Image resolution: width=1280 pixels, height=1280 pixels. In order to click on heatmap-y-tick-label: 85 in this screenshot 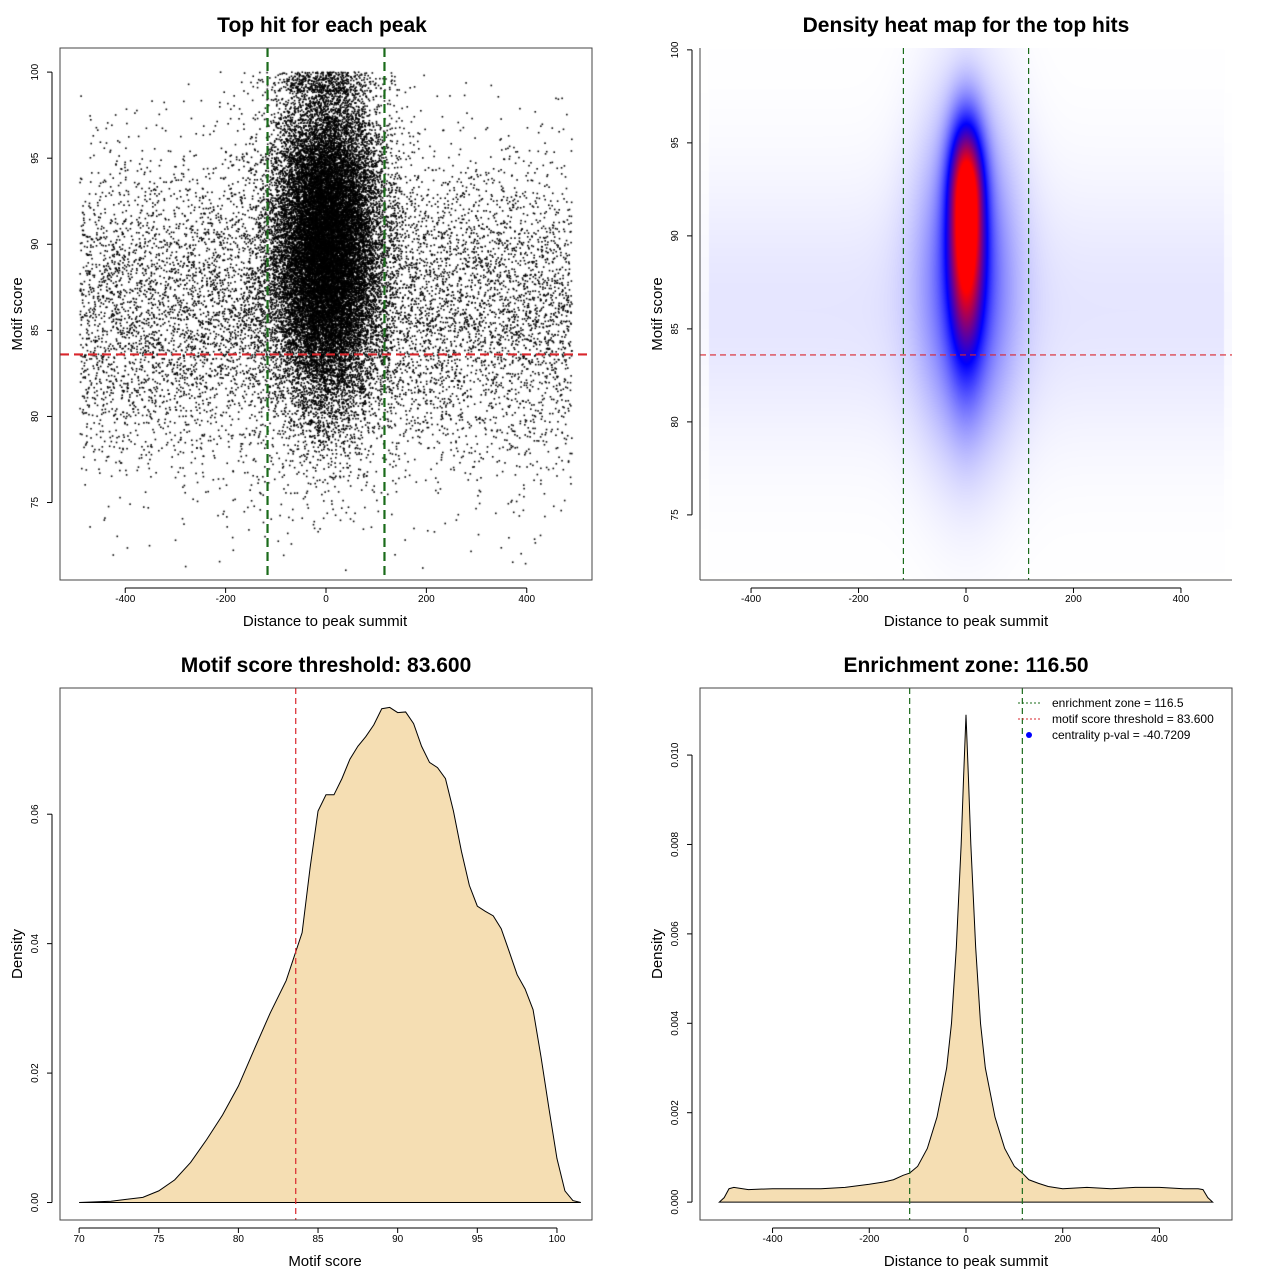, I will do `click(675, 329)`.